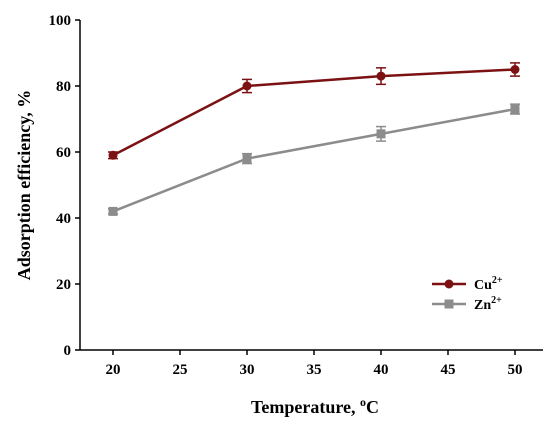 This screenshot has height=427, width=550. Describe the element at coordinates (372, 407) in the screenshot. I see `x-axis-title-unit: C` at that location.